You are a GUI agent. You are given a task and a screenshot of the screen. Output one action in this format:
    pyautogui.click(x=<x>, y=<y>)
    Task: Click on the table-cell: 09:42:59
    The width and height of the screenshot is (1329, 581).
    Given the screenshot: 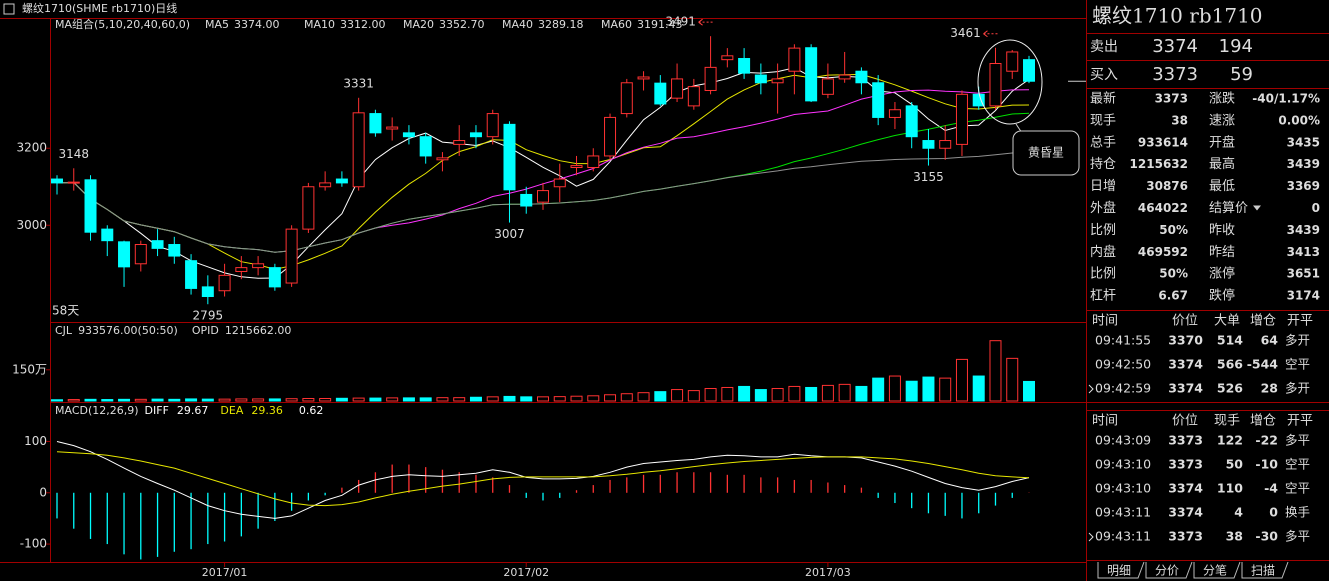 What is the action you would take?
    pyautogui.click(x=1123, y=388)
    